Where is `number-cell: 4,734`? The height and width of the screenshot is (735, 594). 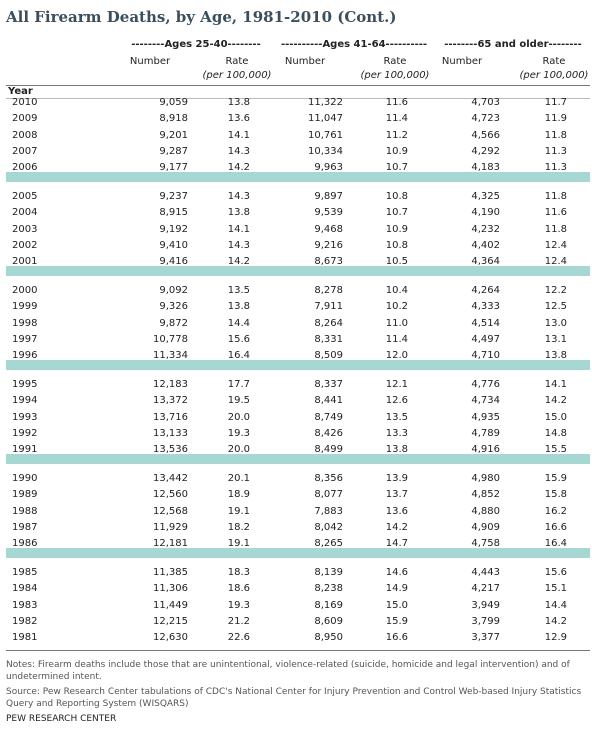
number-cell: 4,734 is located at coordinates (485, 401).